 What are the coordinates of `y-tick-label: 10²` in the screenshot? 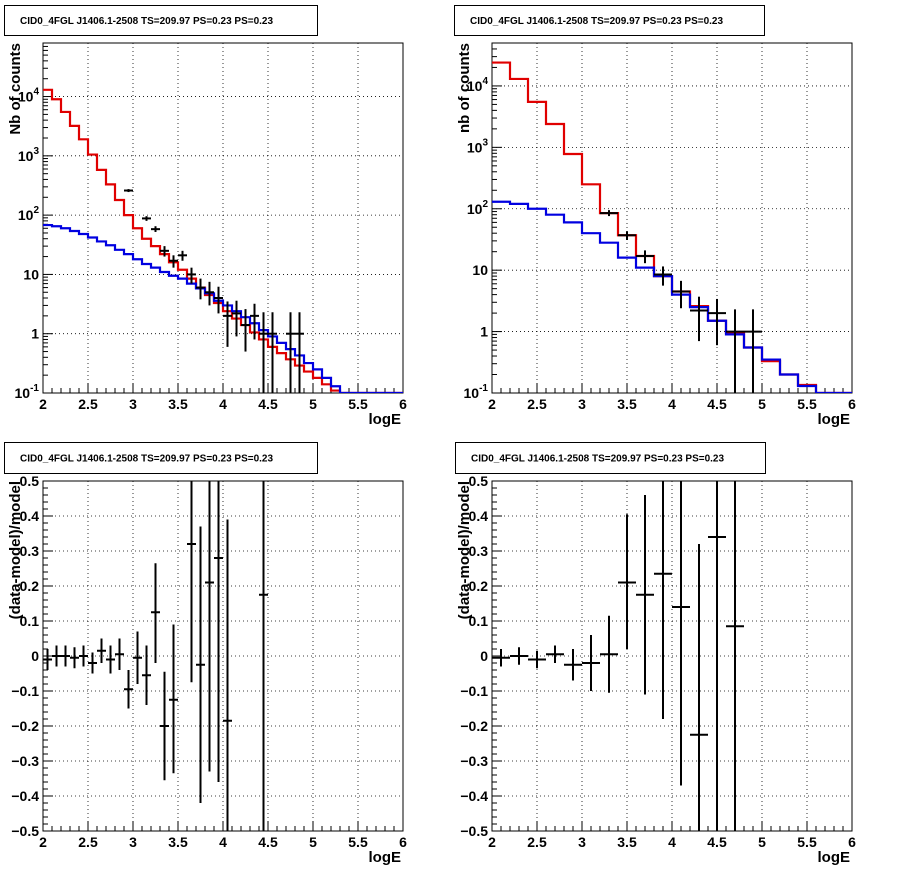 It's located at (29, 214).